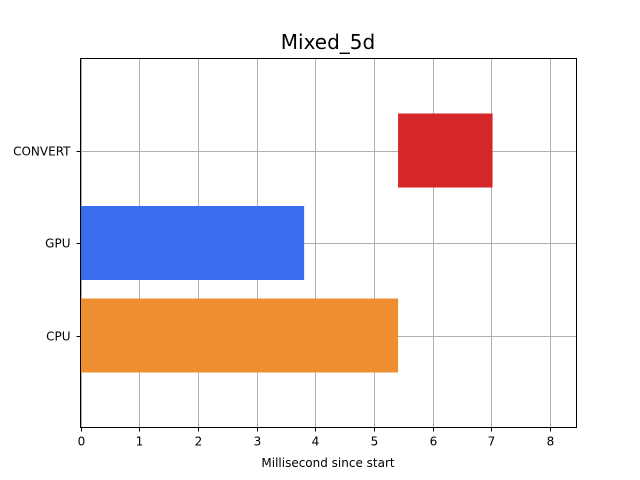 Image resolution: width=640 pixels, height=480 pixels. Describe the element at coordinates (445, 150) in the screenshot. I see `bar-convert` at that location.